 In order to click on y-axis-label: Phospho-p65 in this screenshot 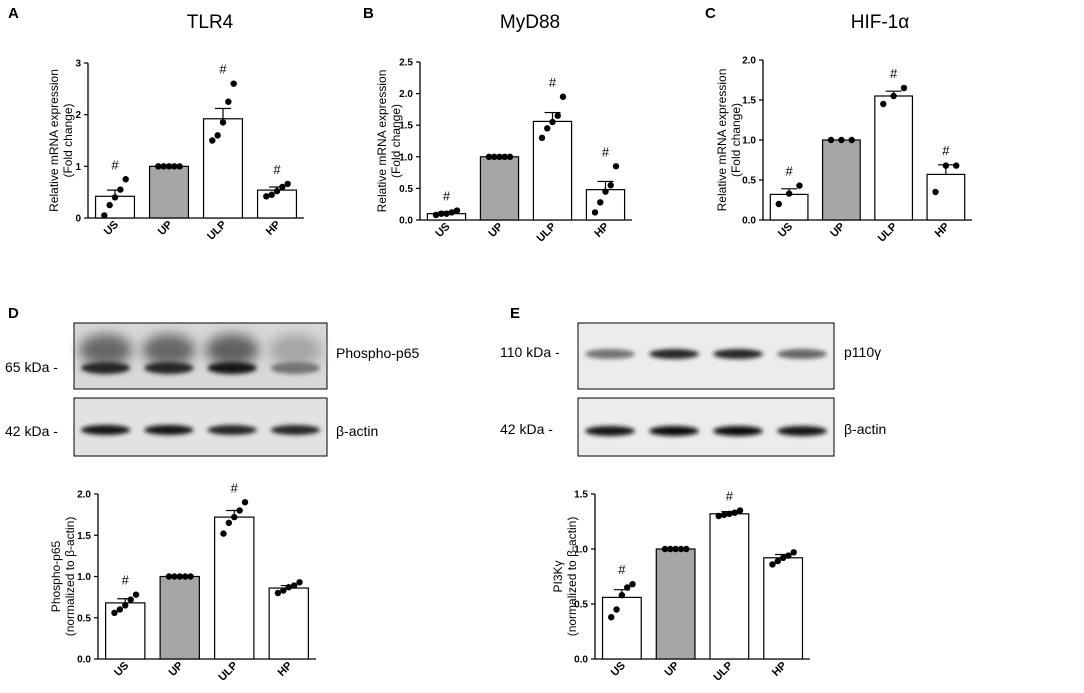, I will do `click(56, 576)`.